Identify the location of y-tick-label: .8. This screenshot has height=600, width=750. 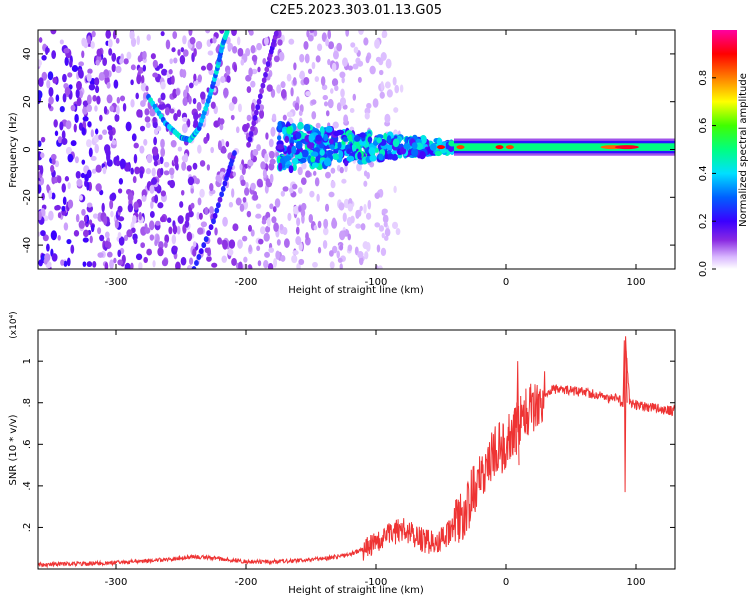
(27, 403).